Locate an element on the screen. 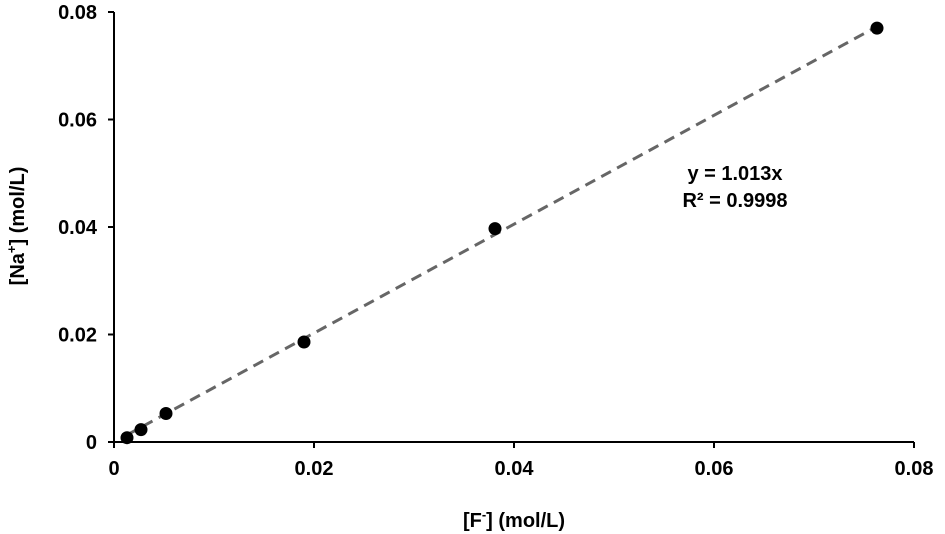  y-axis-ticks: 0 0.02 0.04 0.06 0.08 is located at coordinates (86, 228).